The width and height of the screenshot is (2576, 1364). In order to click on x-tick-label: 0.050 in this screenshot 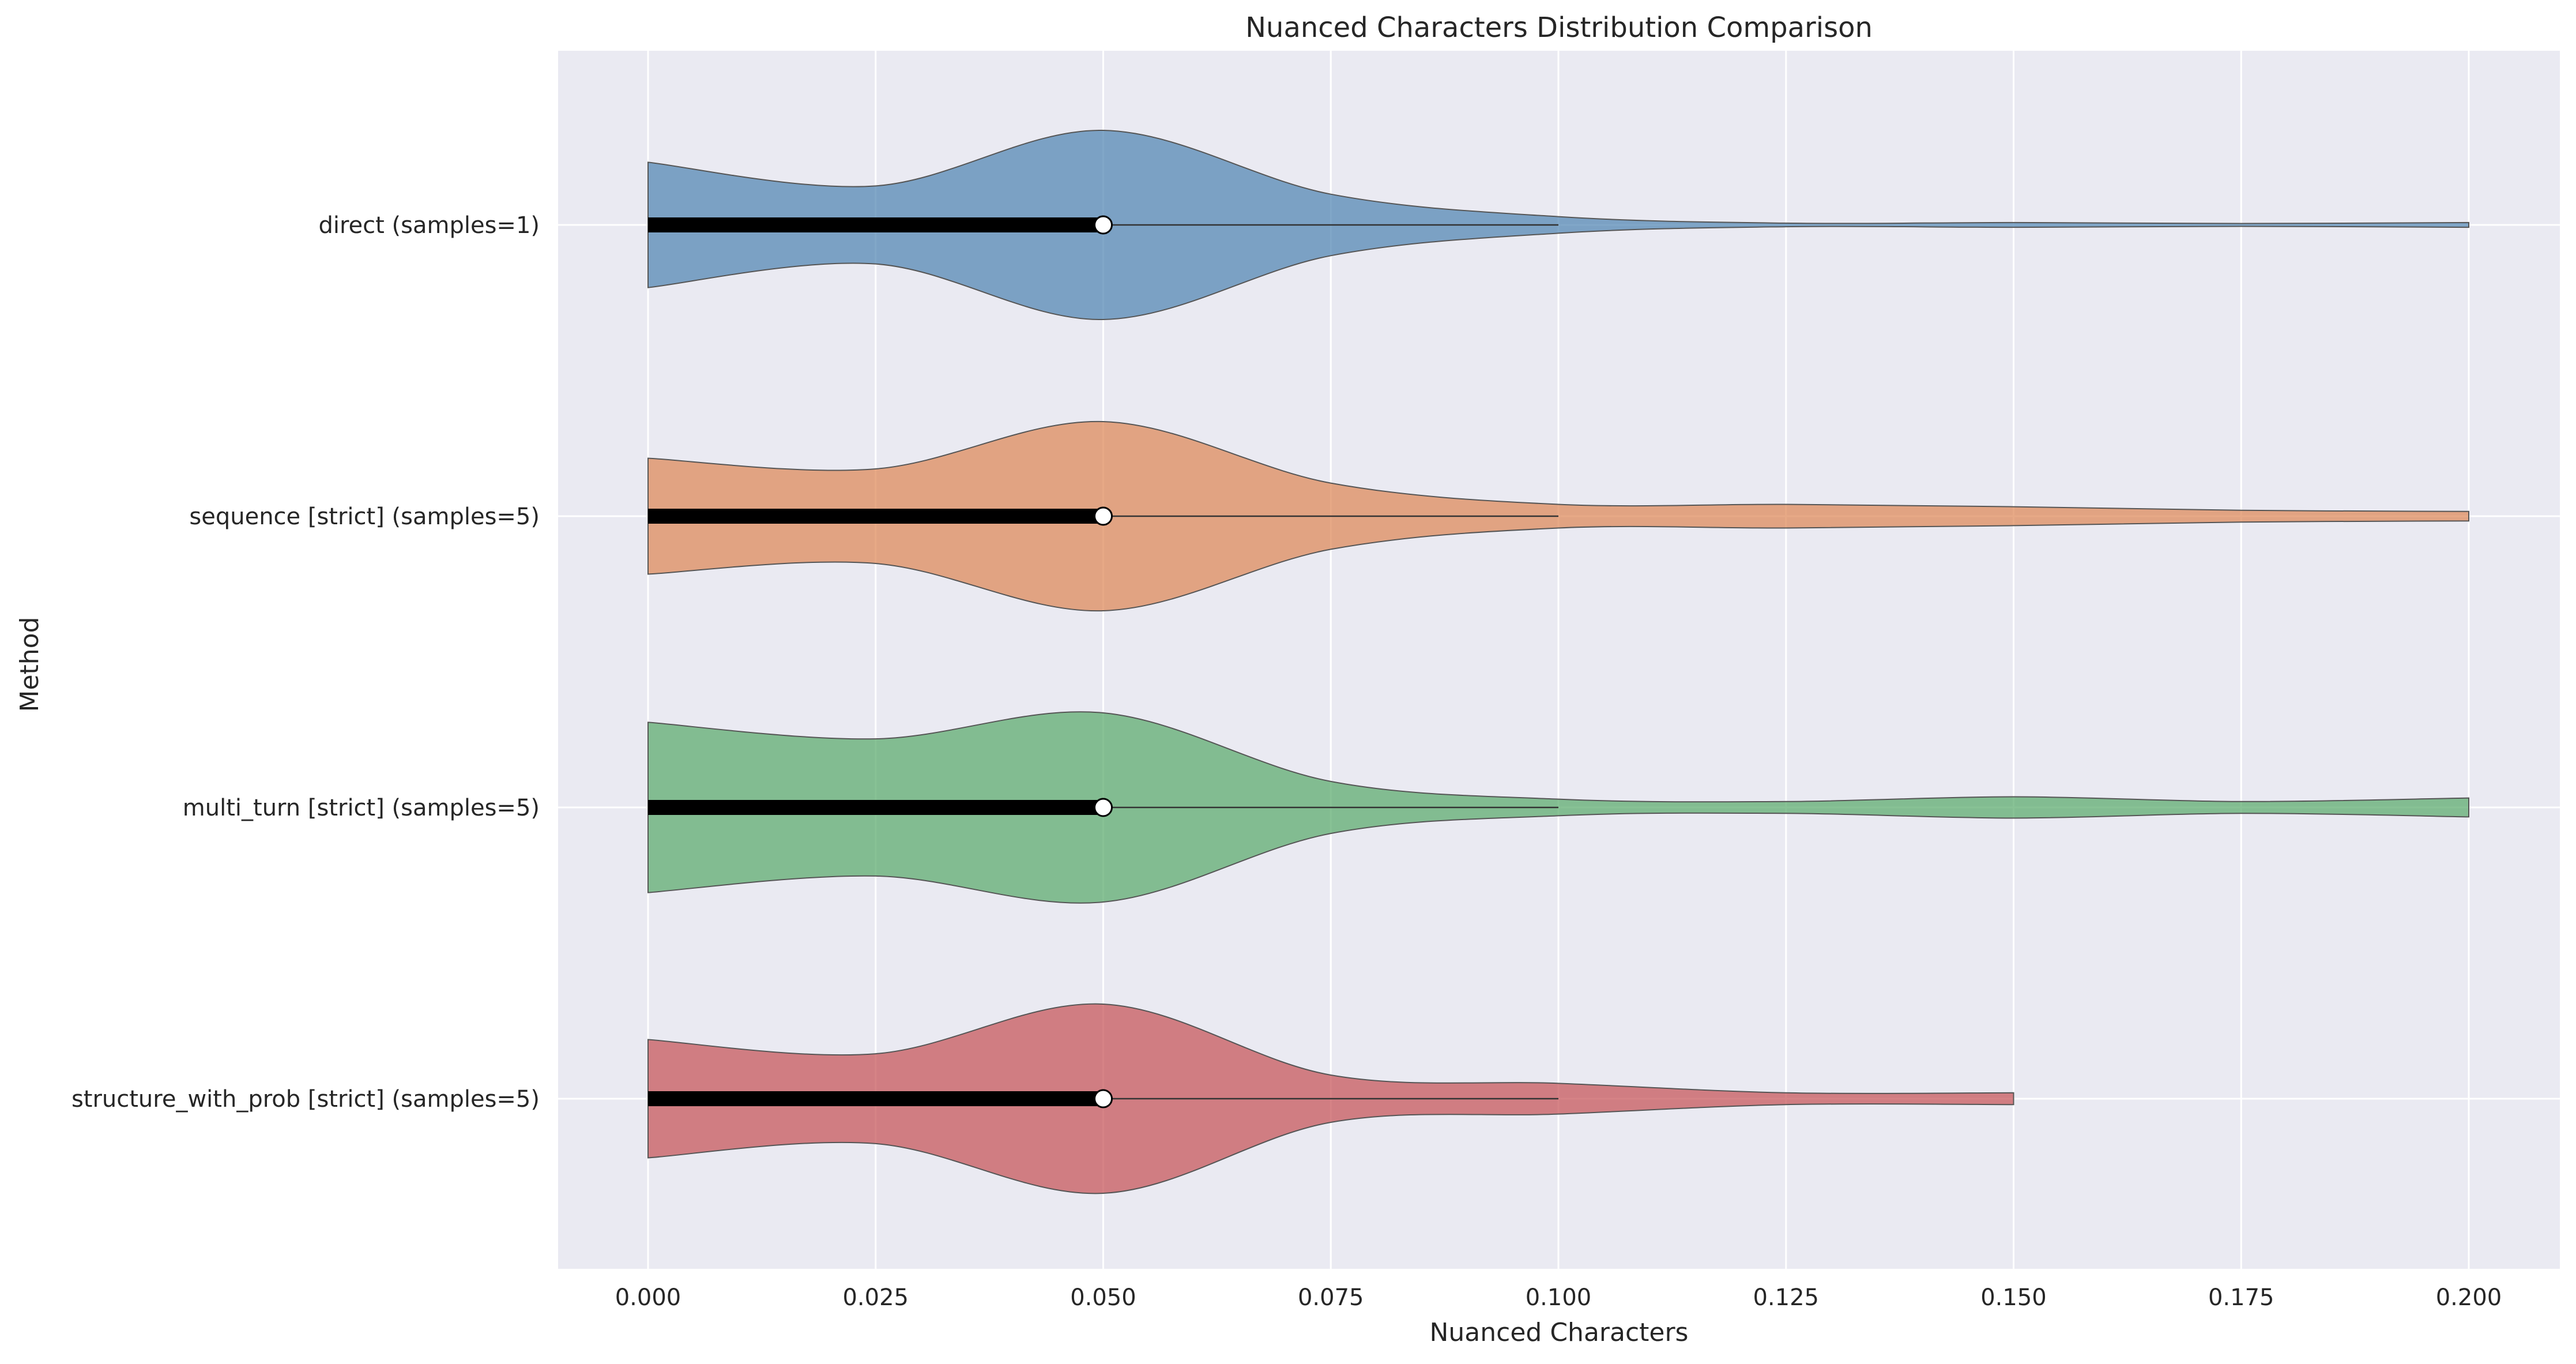, I will do `click(1103, 1298)`.